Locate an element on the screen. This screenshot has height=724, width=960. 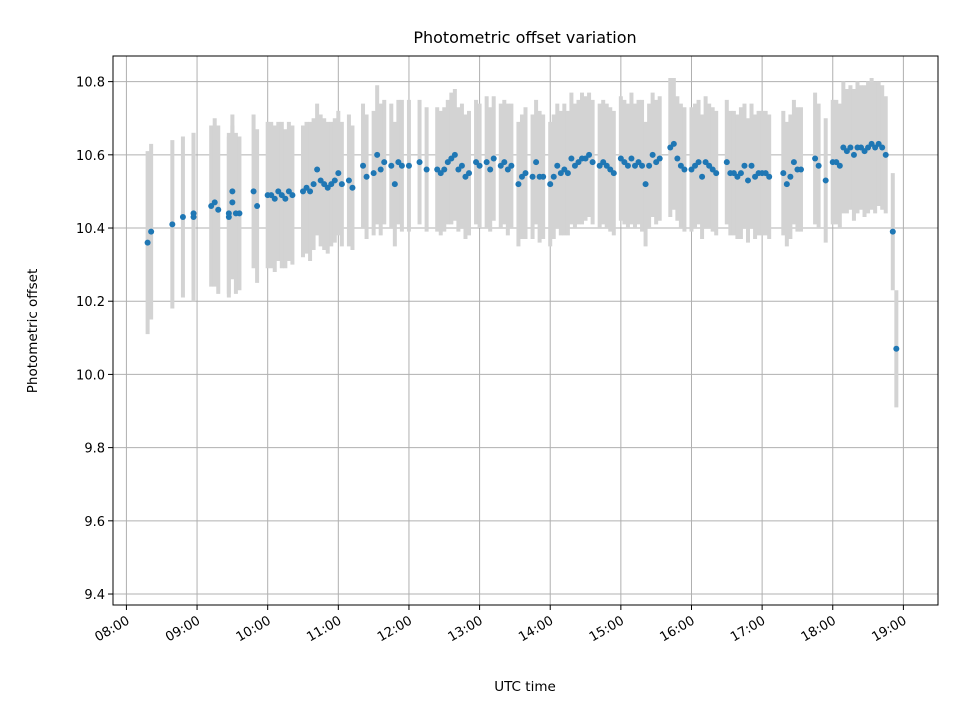
y-tick-label: 9.8 is located at coordinates (94, 449).